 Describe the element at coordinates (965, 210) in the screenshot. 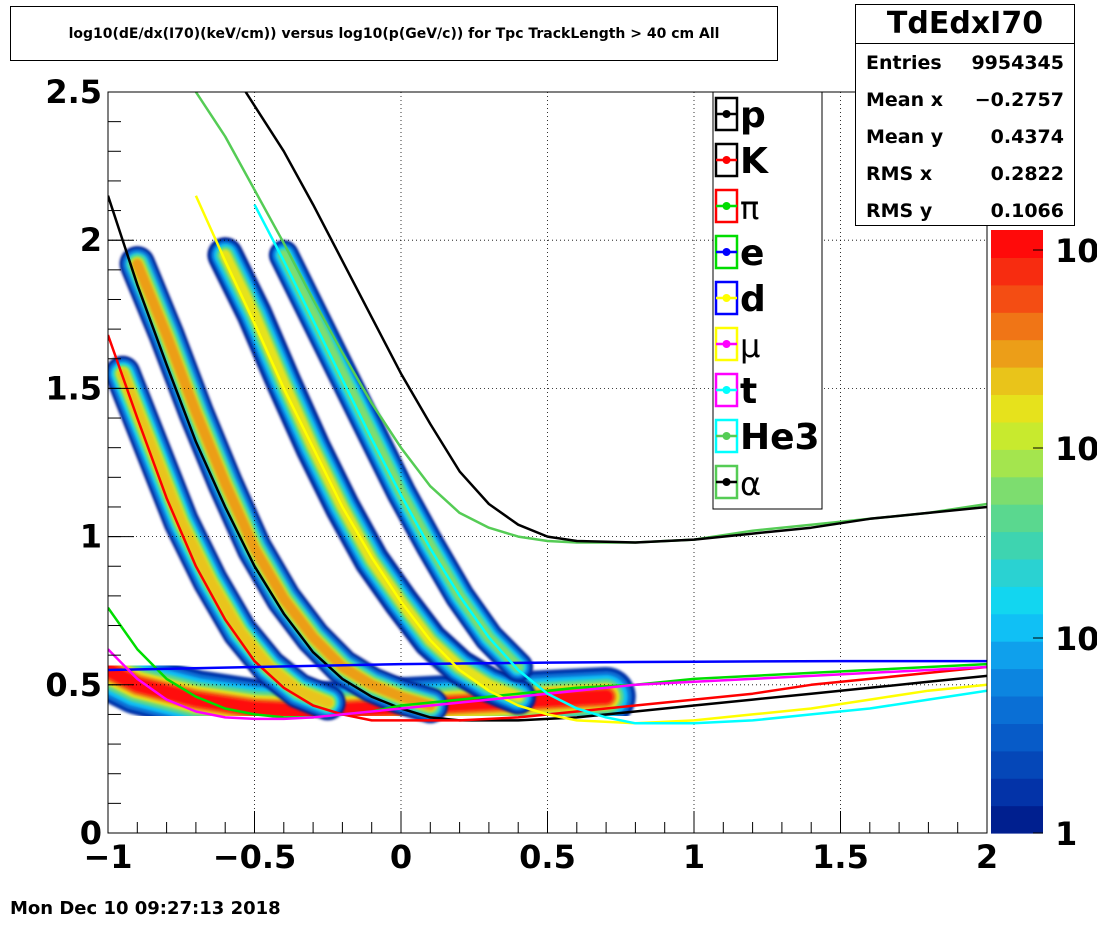

I see `stats-row: RMS y 0.1066` at that location.